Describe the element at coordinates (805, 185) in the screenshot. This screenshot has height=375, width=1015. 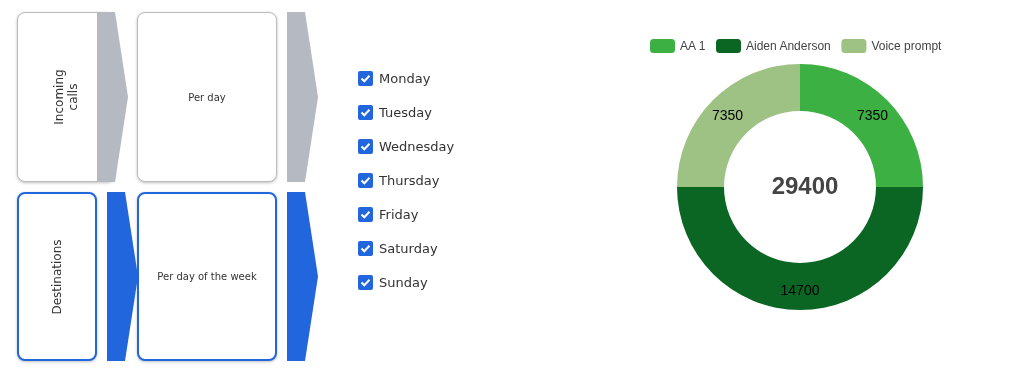
I see `text: 29400` at that location.